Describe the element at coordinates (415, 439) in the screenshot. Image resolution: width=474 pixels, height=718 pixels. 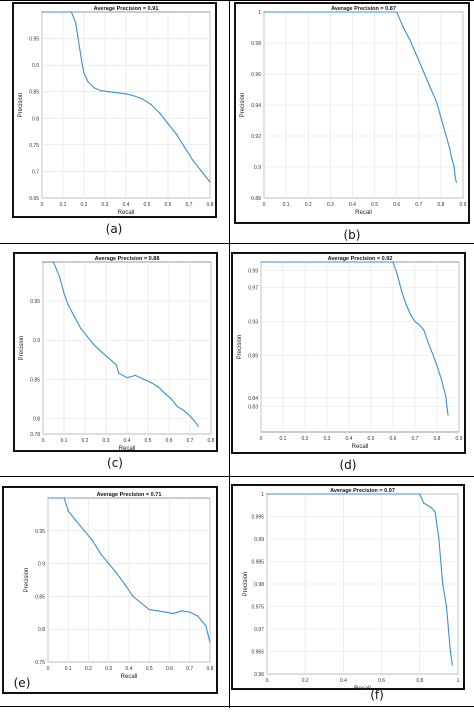
I see `x-tick-label: 0.7` at that location.